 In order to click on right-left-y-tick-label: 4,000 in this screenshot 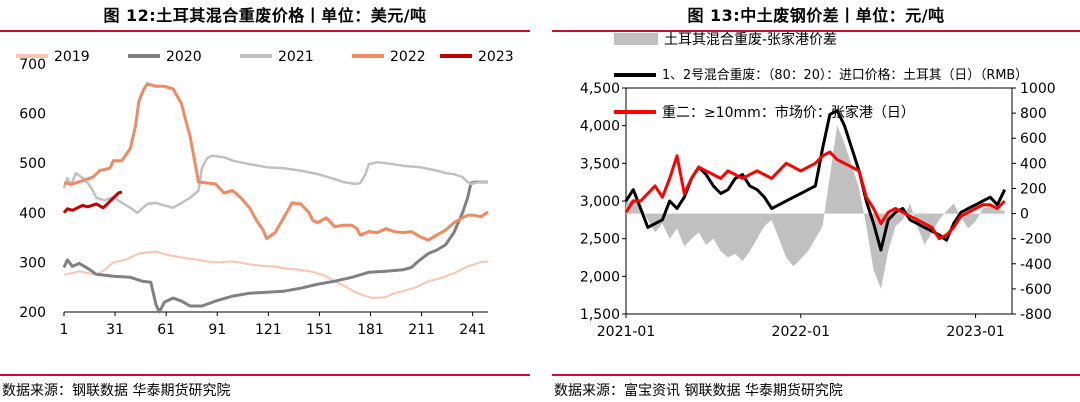, I will do `click(600, 127)`.